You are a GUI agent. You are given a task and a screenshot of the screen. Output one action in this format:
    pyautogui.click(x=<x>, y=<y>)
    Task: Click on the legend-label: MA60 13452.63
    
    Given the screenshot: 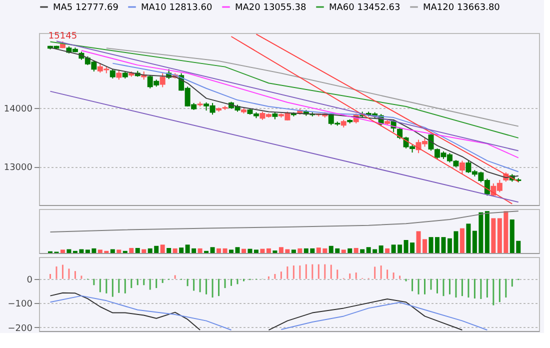 What is the action you would take?
    pyautogui.click(x=364, y=8)
    